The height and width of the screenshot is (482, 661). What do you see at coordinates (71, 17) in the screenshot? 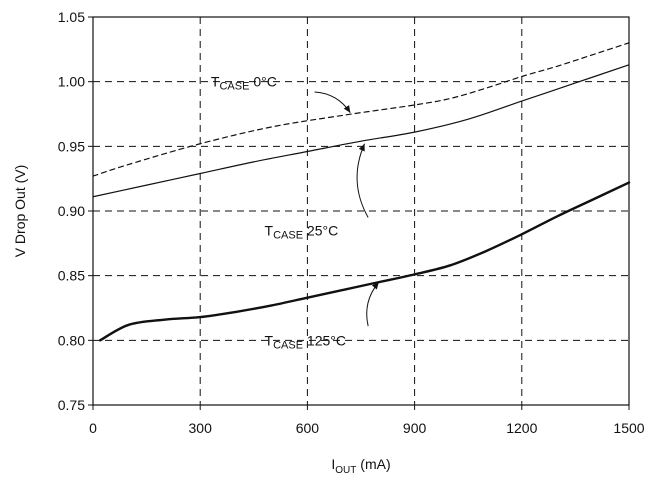
I see `y-tick-label: 1.05` at bounding box center [71, 17].